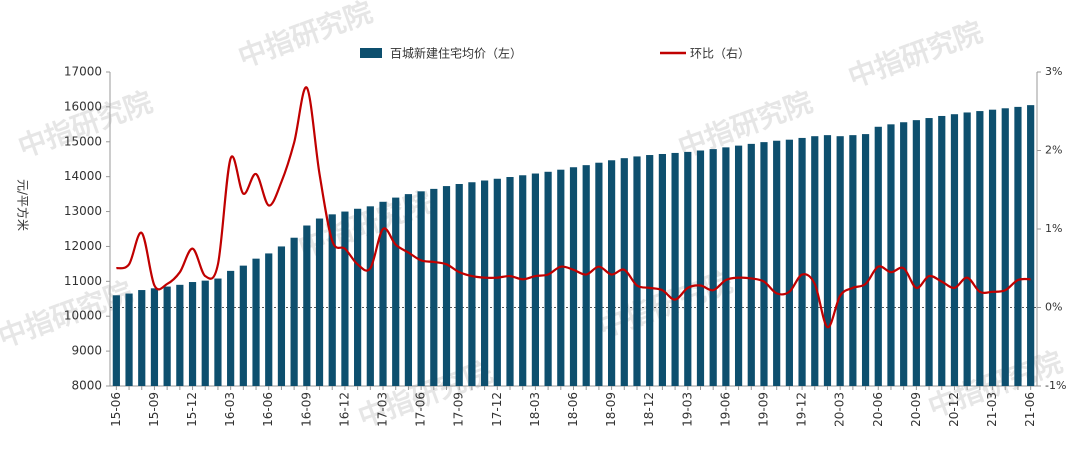 The image size is (1080, 454). What do you see at coordinates (83, 141) in the screenshot?
I see `y-tick-label: 15000` at bounding box center [83, 141].